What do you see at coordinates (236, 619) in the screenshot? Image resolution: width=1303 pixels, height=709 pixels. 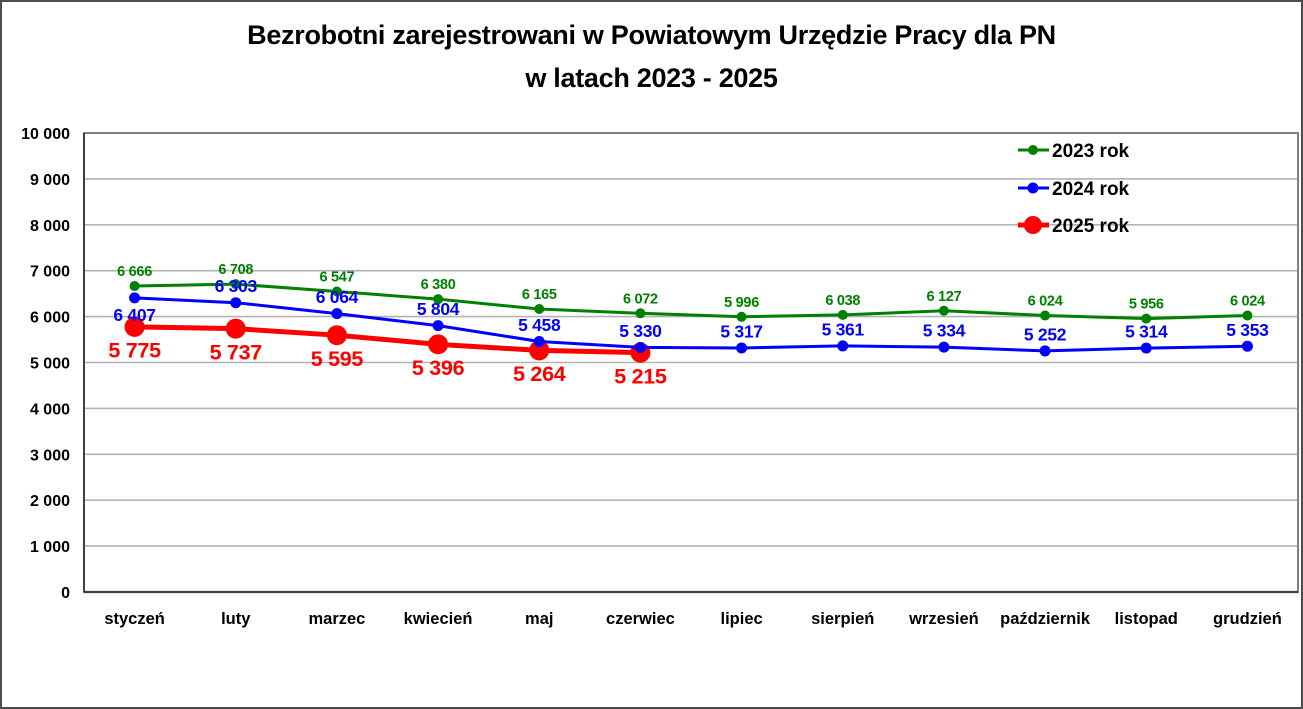 I see `x-axis-label: luty` at bounding box center [236, 619].